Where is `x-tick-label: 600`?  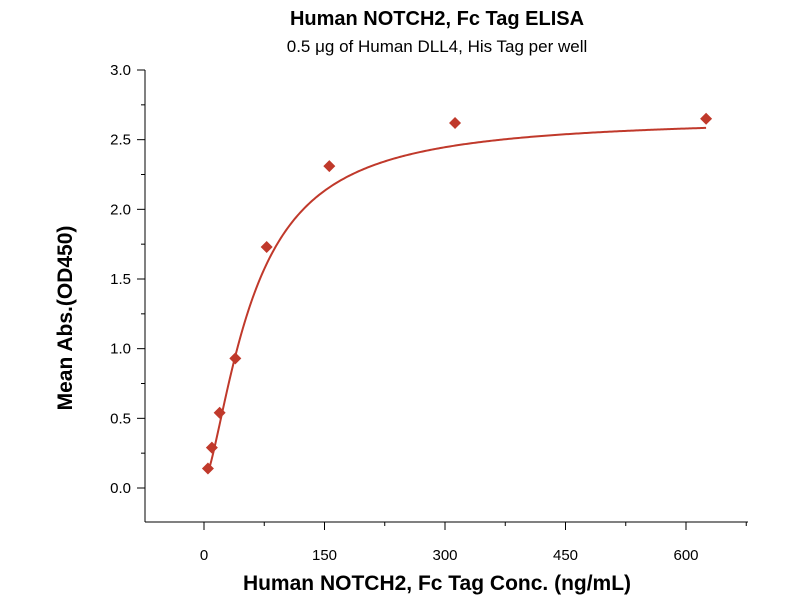
x-tick-label: 600 is located at coordinates (685, 555).